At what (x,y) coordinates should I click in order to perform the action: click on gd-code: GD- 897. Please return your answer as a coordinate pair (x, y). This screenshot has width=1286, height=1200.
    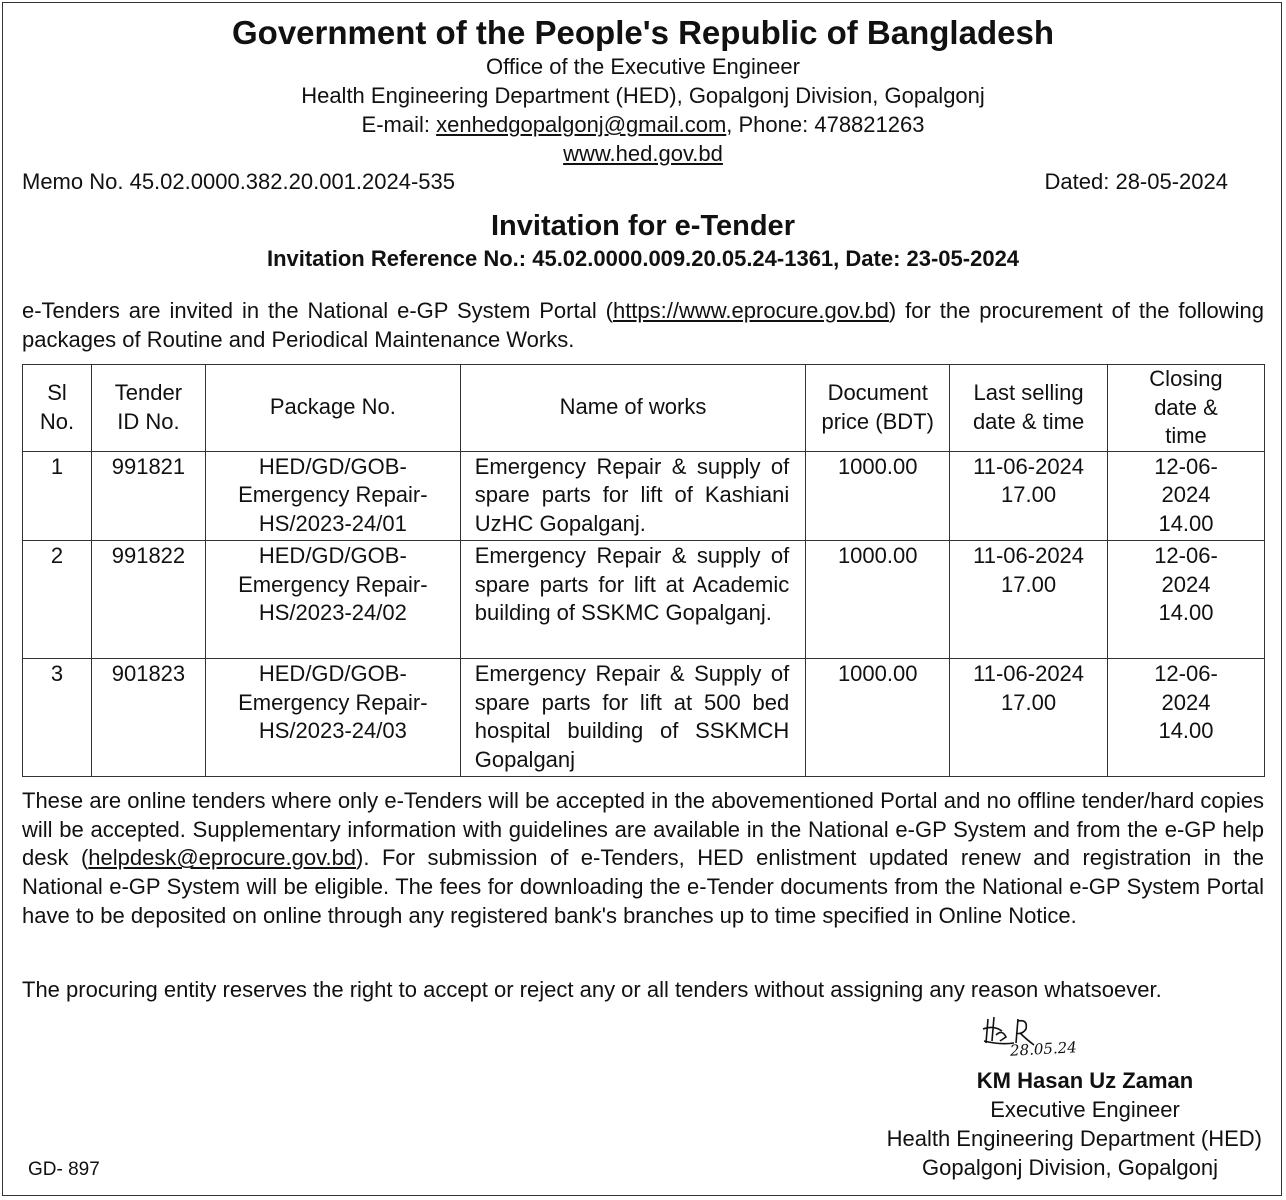
    Looking at the image, I should click on (64, 1169).